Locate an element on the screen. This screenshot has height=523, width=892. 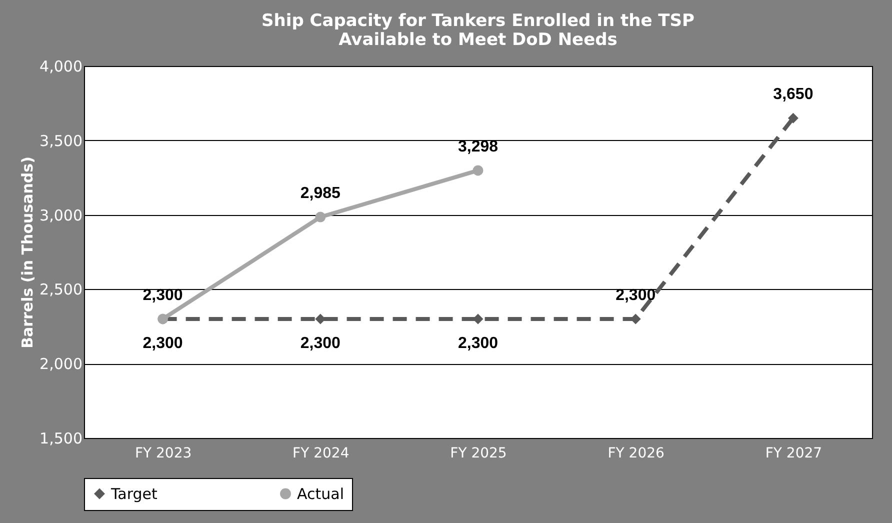
x-tick-label: FY 2024 is located at coordinates (321, 454).